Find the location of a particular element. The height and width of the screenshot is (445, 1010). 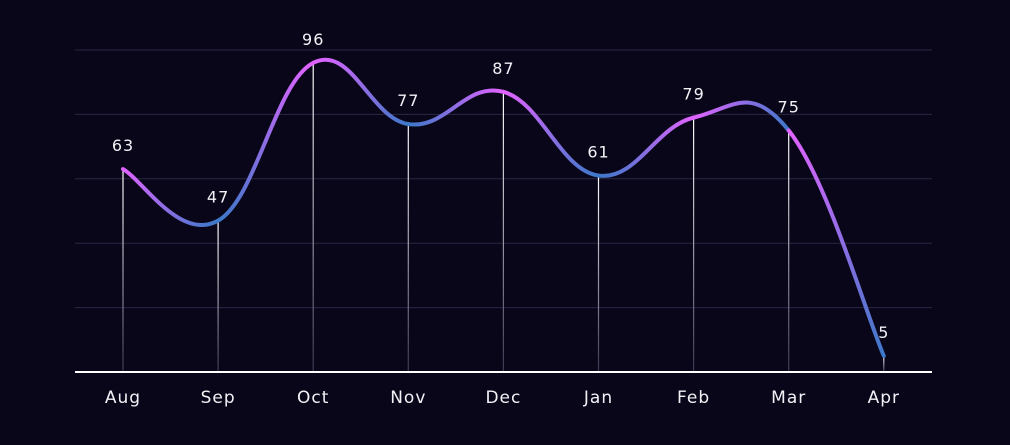

x-tick-label: Dec is located at coordinates (503, 398).